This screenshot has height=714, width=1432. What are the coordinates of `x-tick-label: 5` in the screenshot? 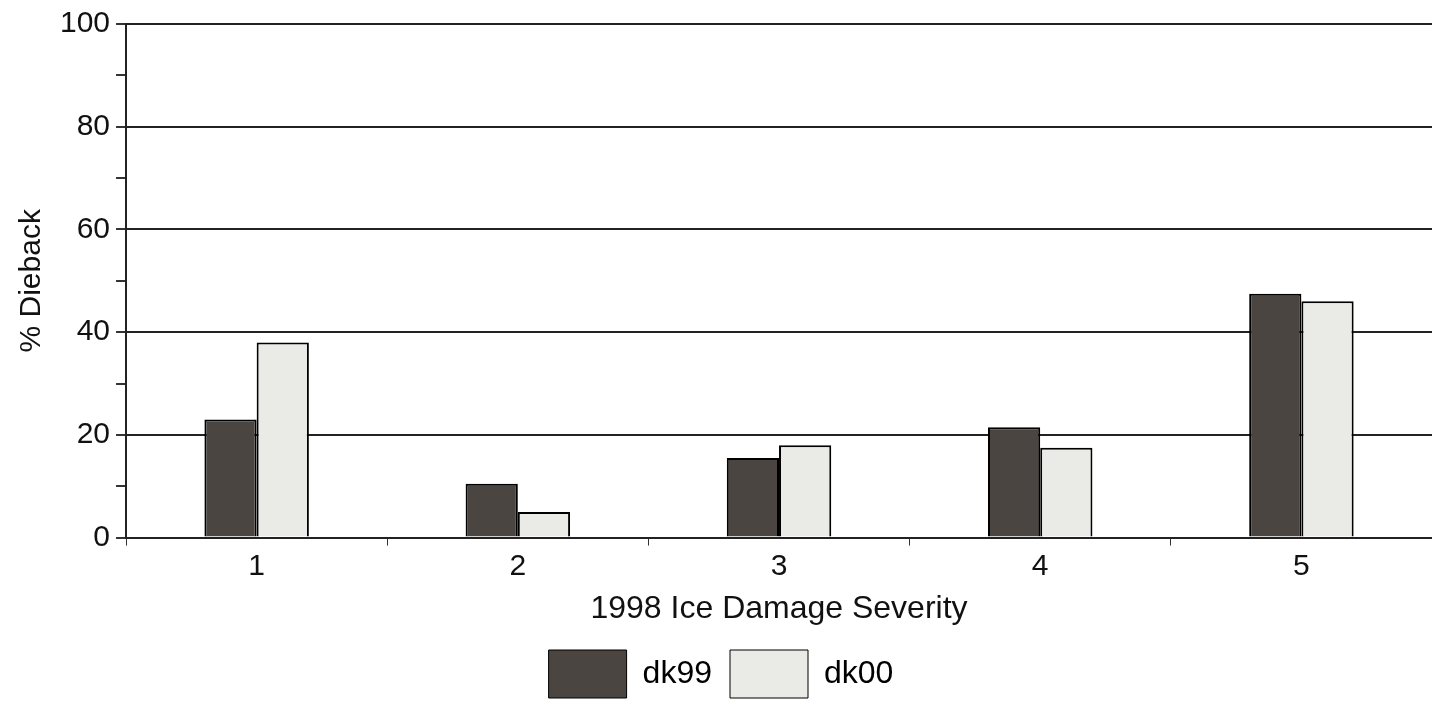 It's located at (1301, 564).